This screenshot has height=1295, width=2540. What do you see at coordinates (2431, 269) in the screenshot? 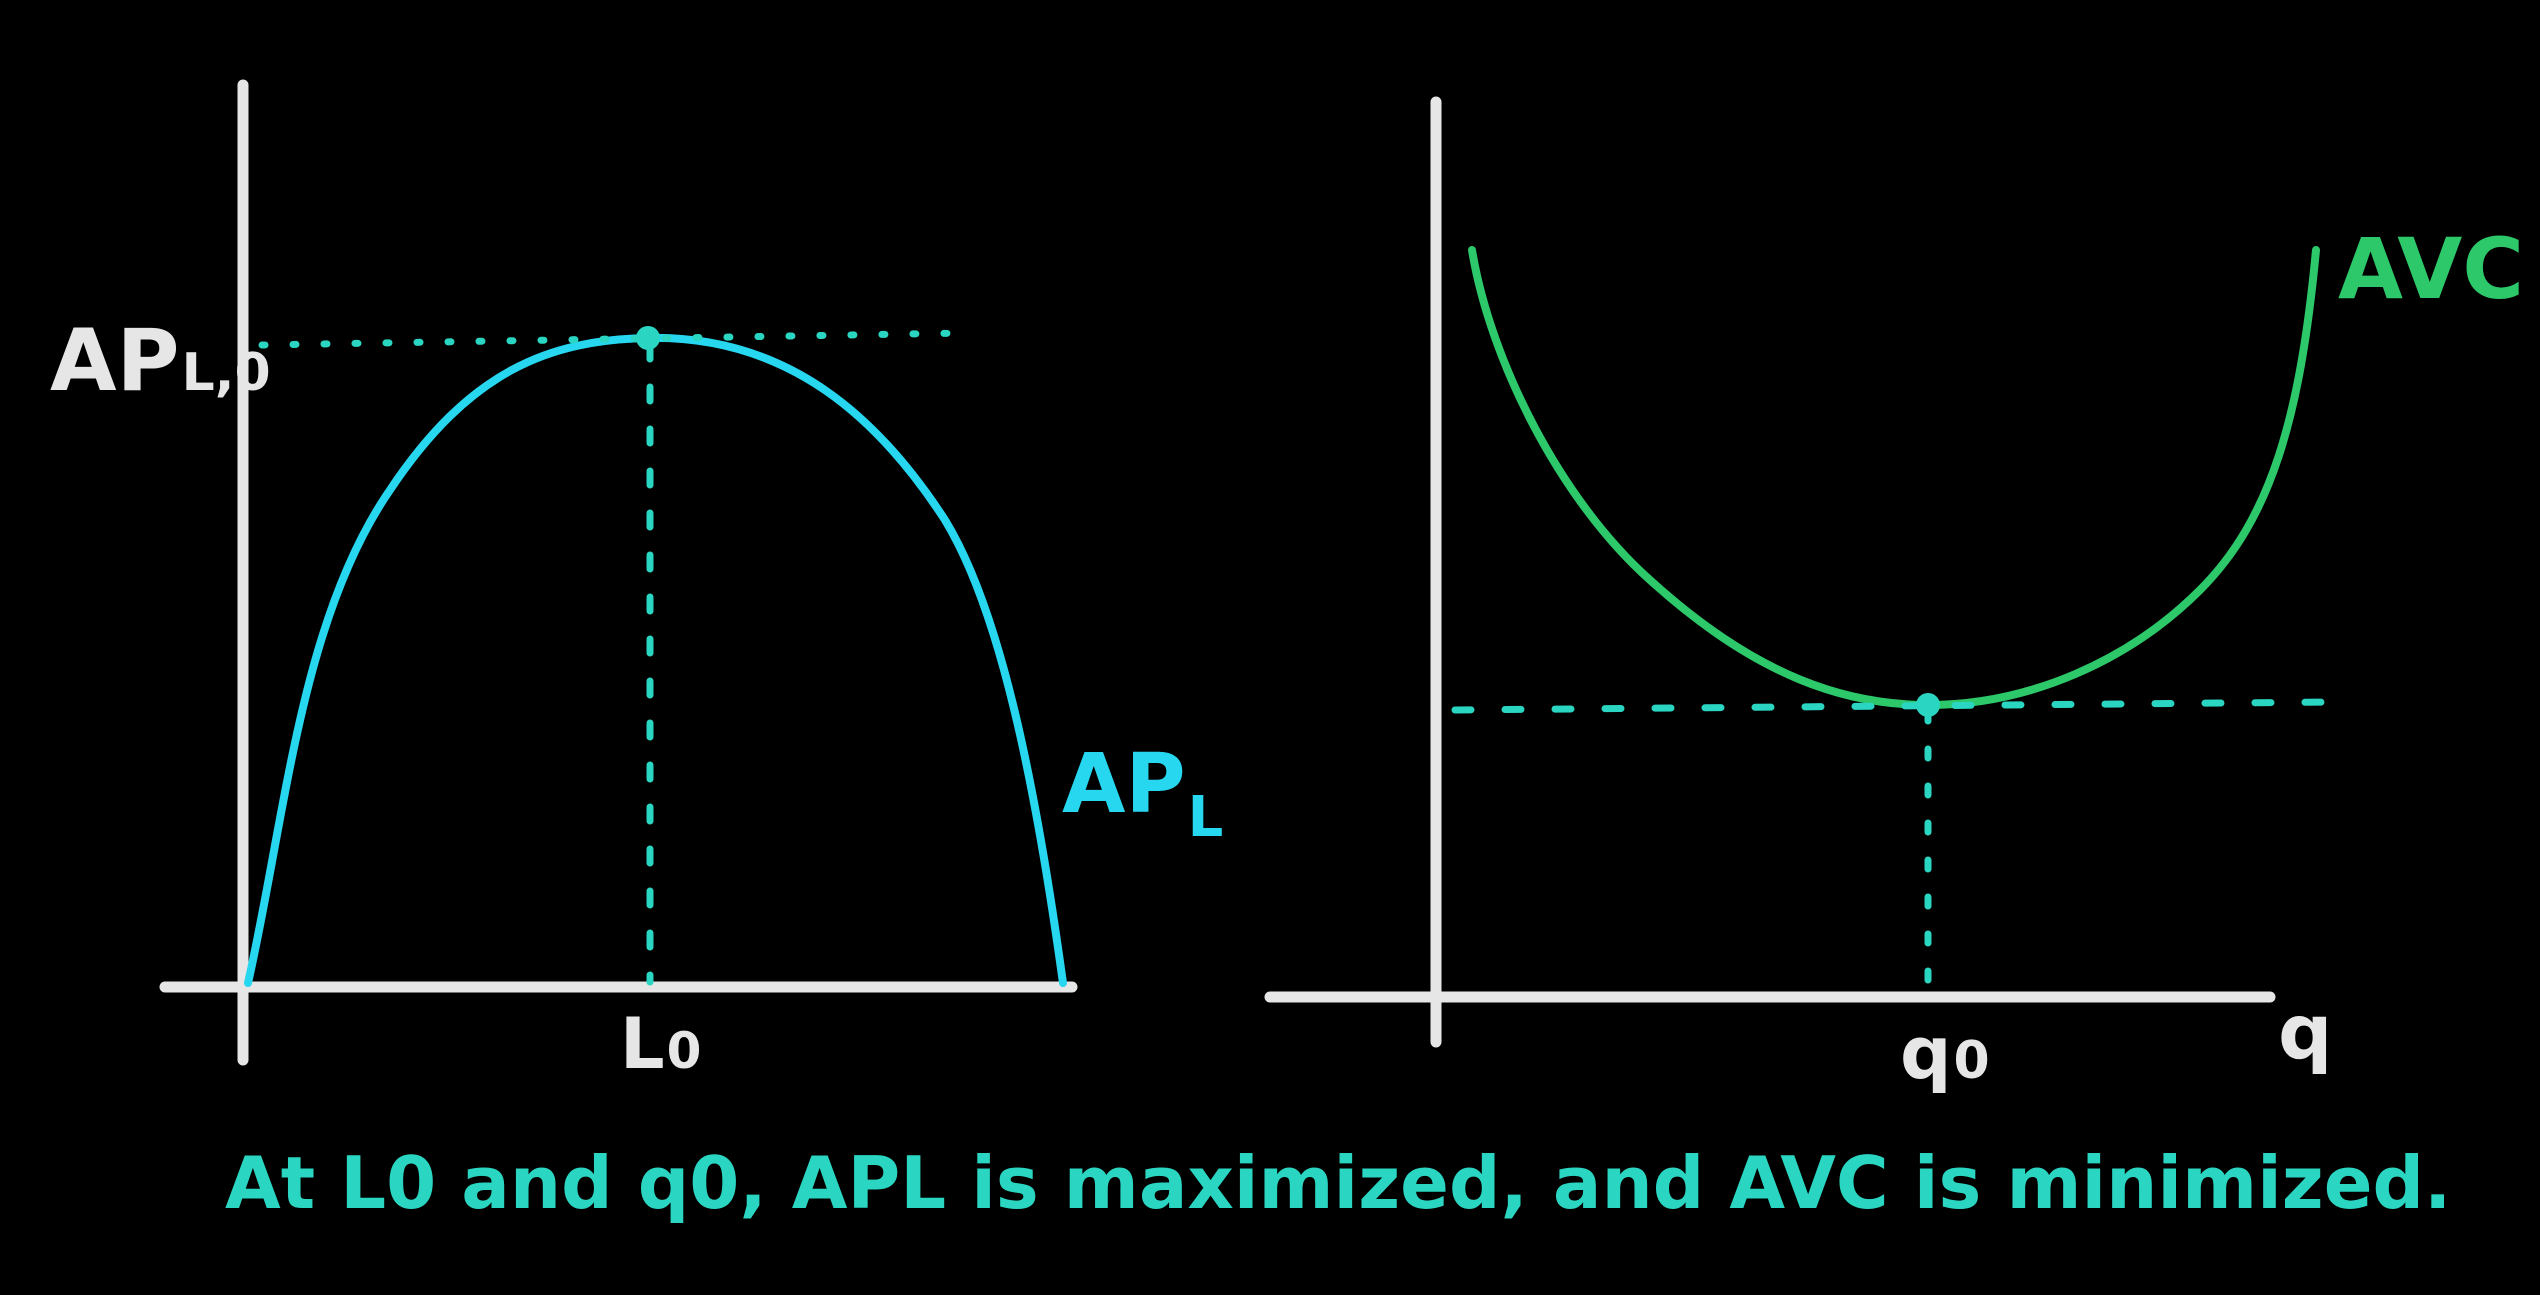
I see `avc-curve-label: AVC` at bounding box center [2431, 269].